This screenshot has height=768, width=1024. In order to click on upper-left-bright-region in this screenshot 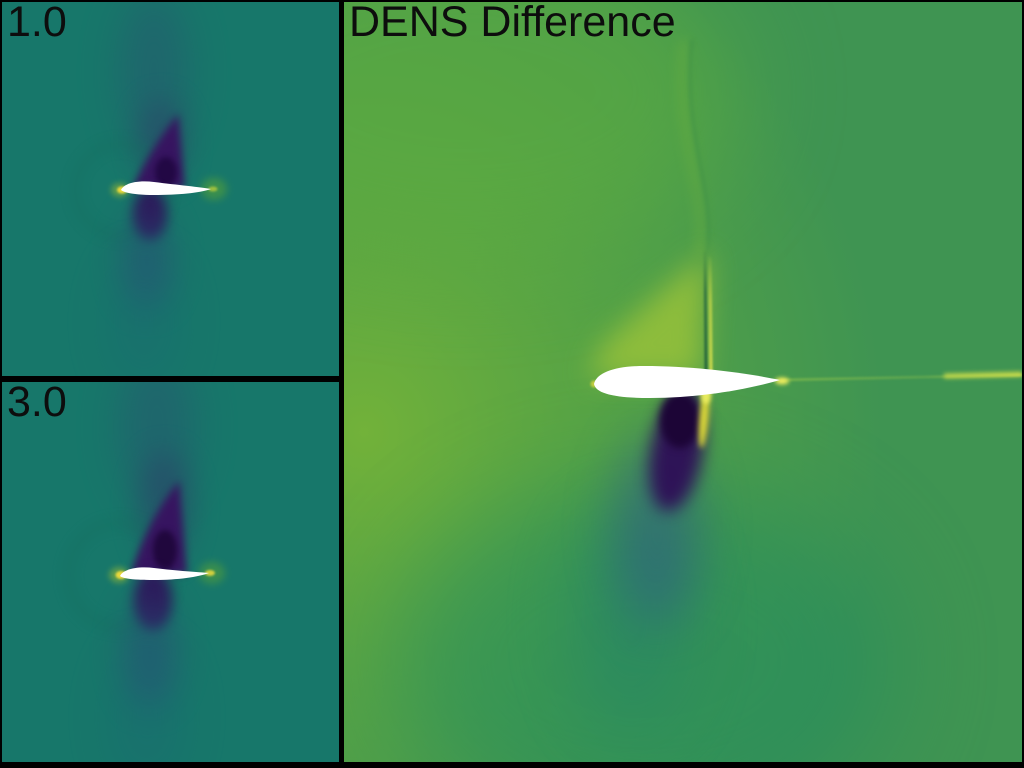, I will do `click(544, 132)`.